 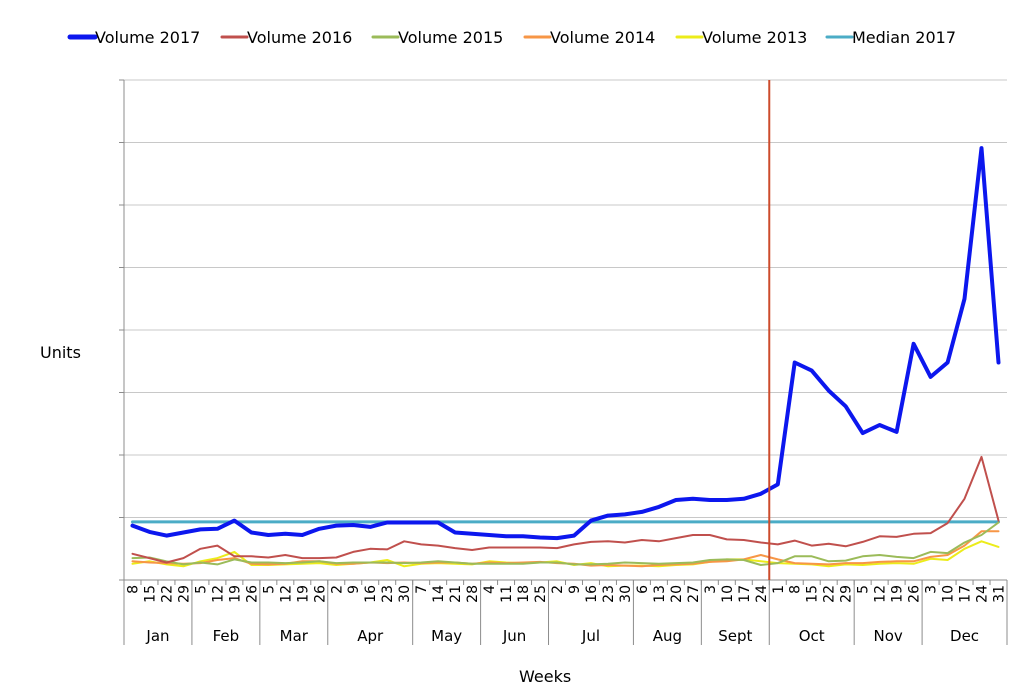 I want to click on x-axis-title: Weeks, so click(x=545, y=676).